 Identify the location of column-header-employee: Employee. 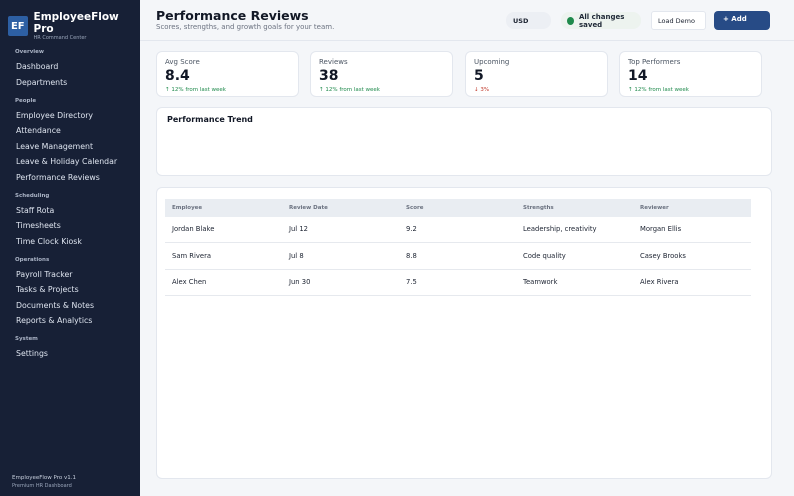
(187, 208).